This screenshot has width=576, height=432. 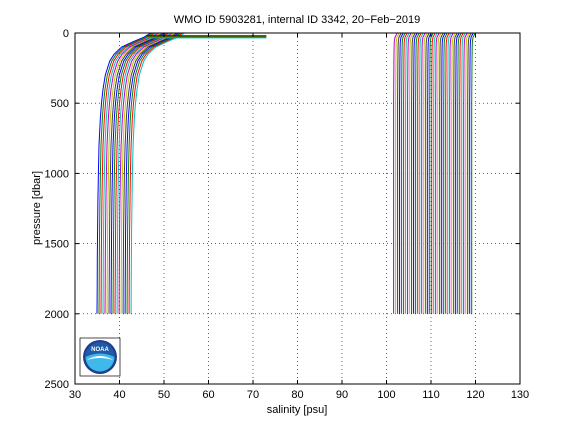 I want to click on x-tick-label: 90, so click(x=342, y=395).